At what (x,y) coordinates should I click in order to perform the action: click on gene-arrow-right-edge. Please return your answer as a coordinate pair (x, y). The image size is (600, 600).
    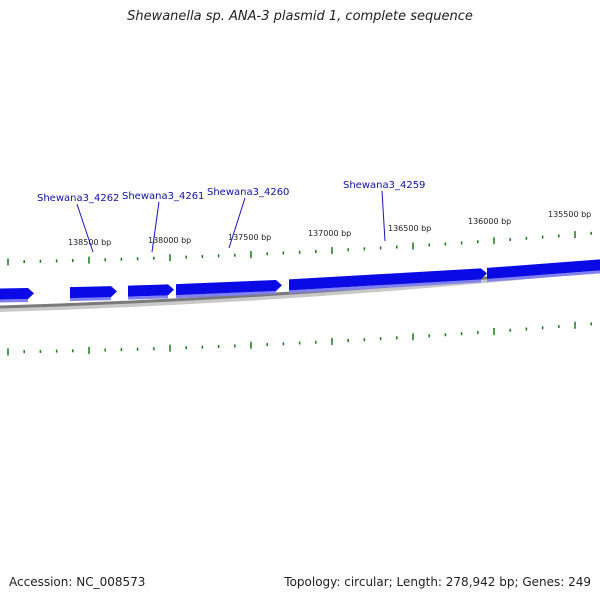
    Looking at the image, I should click on (543, 269).